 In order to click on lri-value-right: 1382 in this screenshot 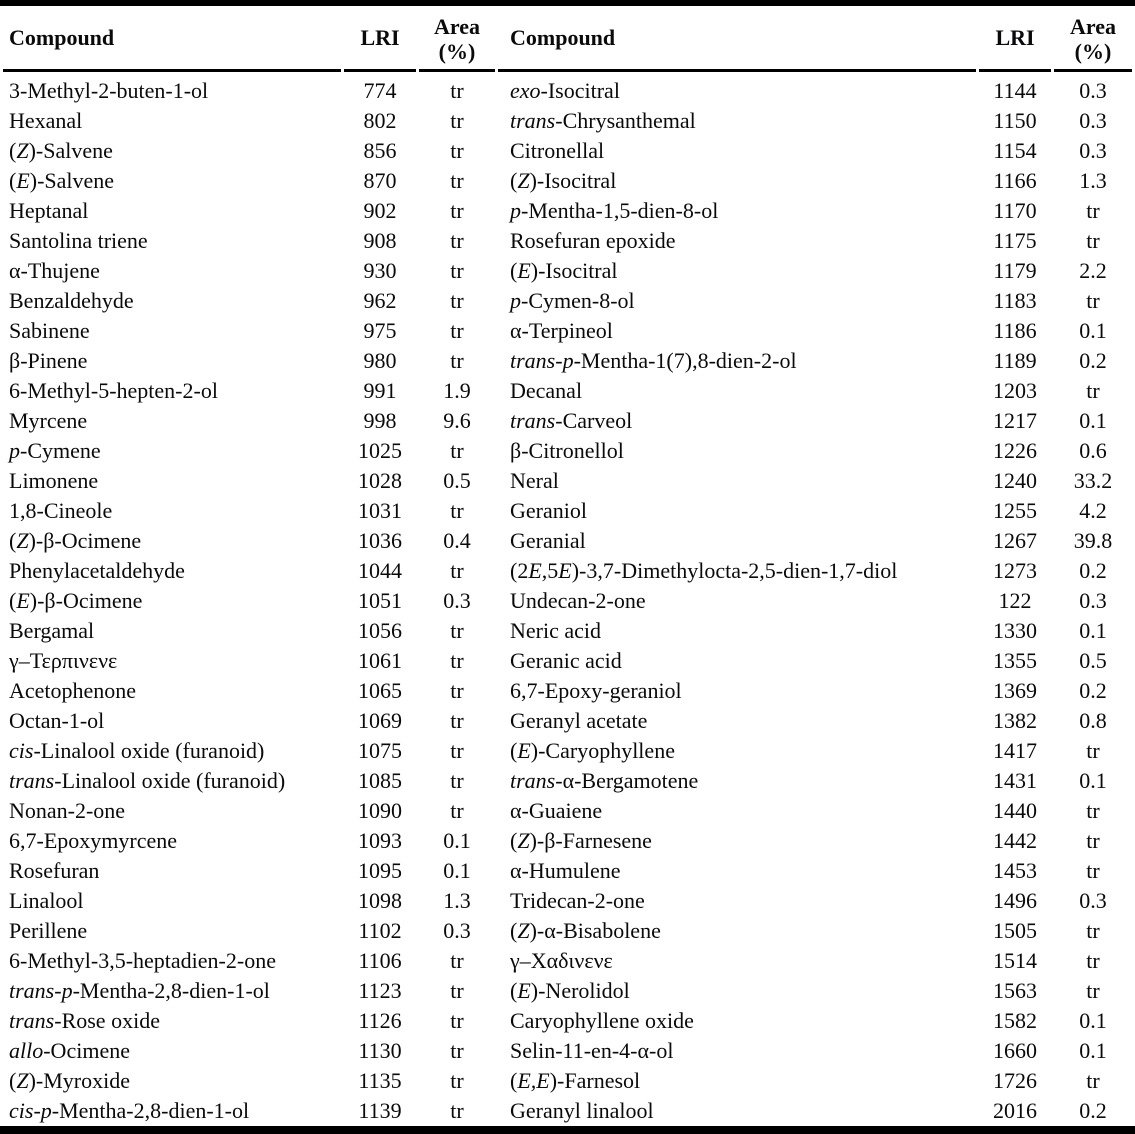, I will do `click(1015, 720)`.